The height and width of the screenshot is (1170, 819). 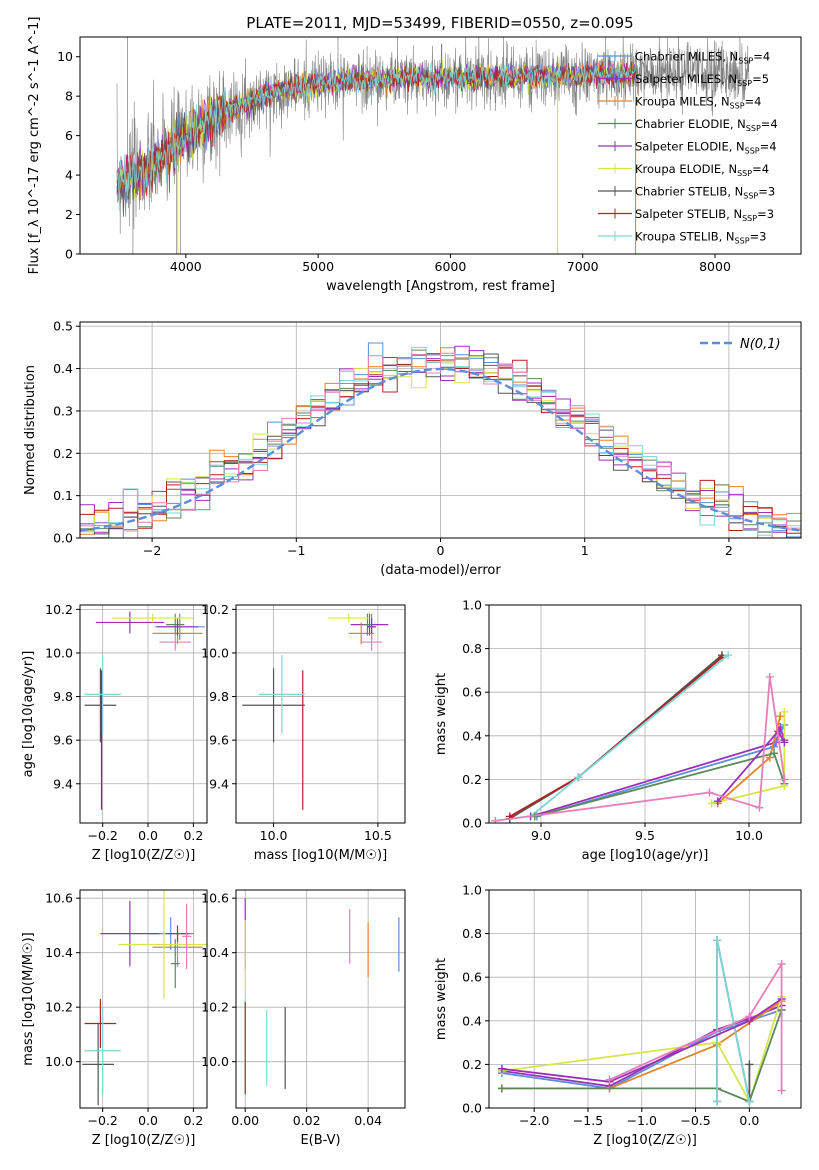 I want to click on x-tick-label: −2, so click(x=152, y=550).